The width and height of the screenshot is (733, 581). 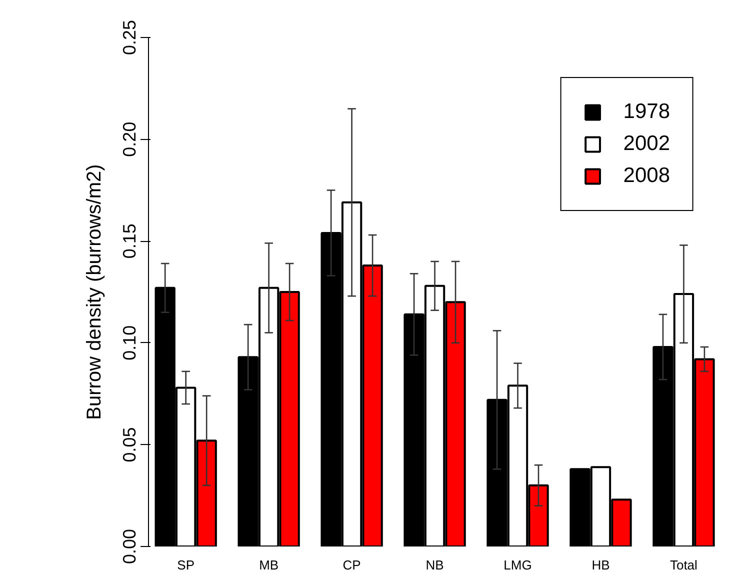 I want to click on x-tick-label: HB, so click(x=601, y=565).